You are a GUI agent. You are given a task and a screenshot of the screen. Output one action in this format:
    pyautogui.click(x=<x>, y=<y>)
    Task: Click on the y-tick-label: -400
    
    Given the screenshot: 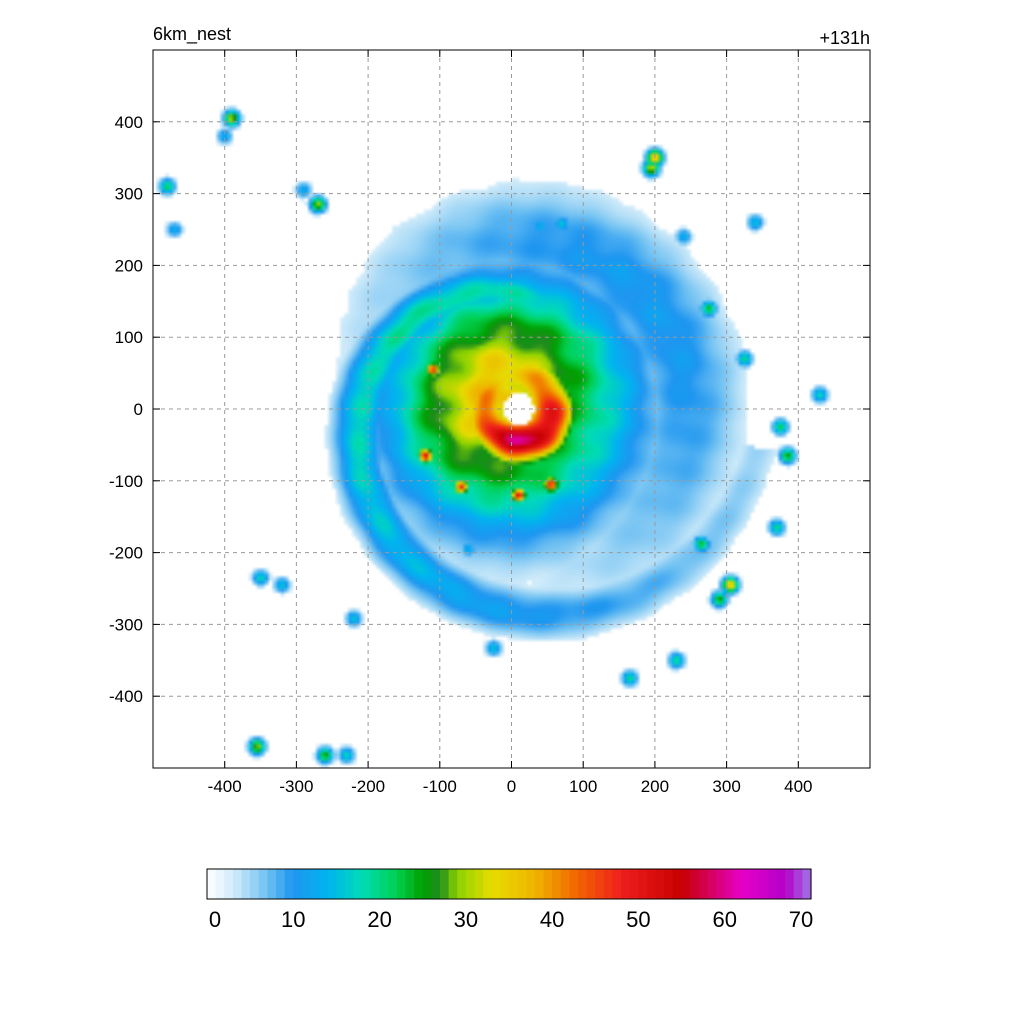 What is the action you would take?
    pyautogui.click(x=126, y=696)
    